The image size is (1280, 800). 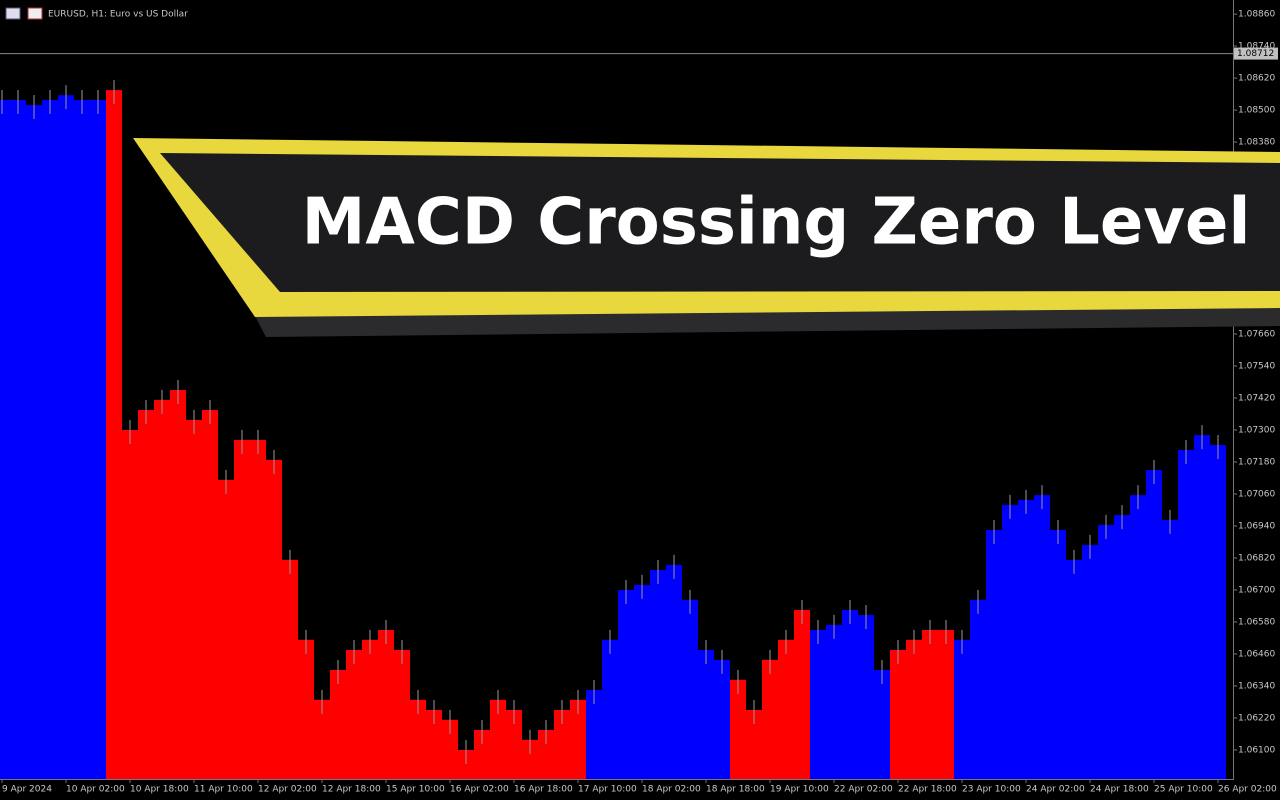 What do you see at coordinates (1256, 750) in the screenshot?
I see `y-tick-label: 1.06100` at bounding box center [1256, 750].